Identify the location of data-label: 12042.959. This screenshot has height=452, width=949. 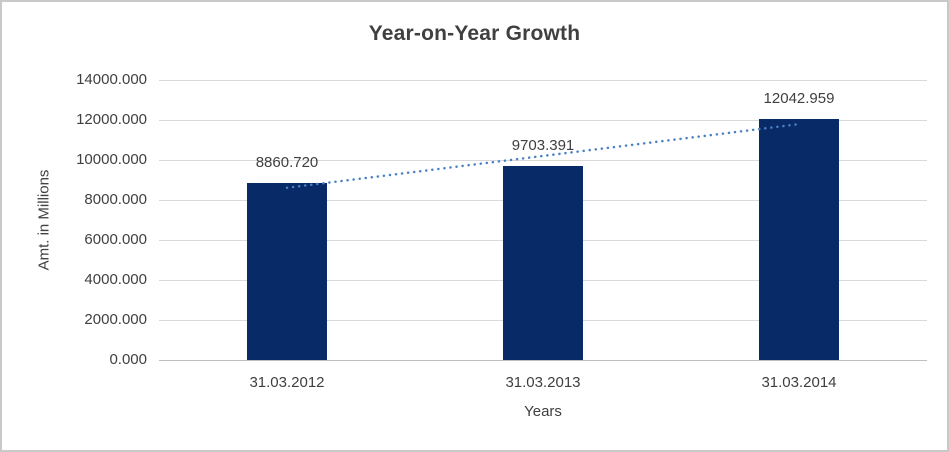
(799, 99).